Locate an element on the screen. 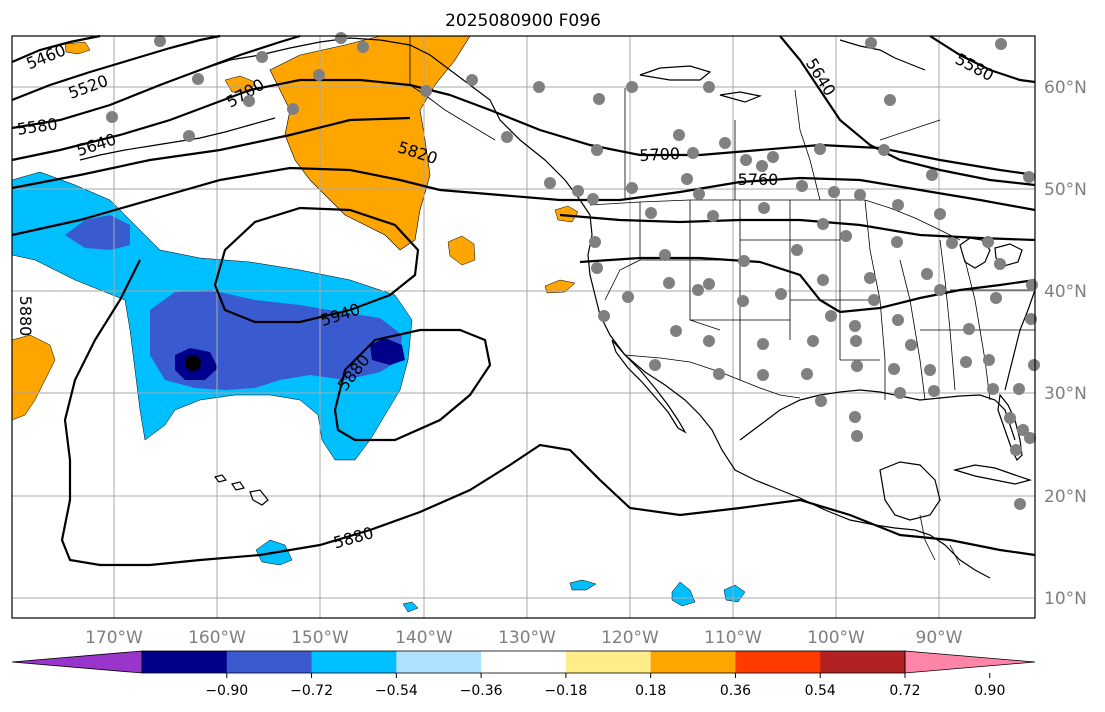  contour-label: 5760 is located at coordinates (758, 179).